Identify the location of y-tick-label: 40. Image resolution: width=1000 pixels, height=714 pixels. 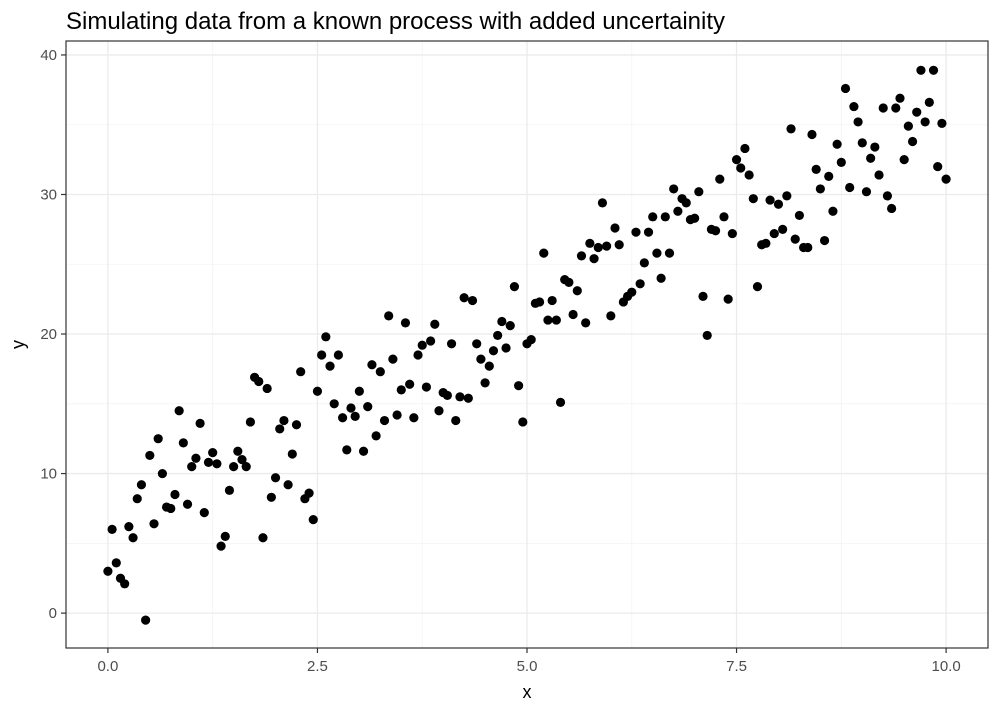
(48, 55).